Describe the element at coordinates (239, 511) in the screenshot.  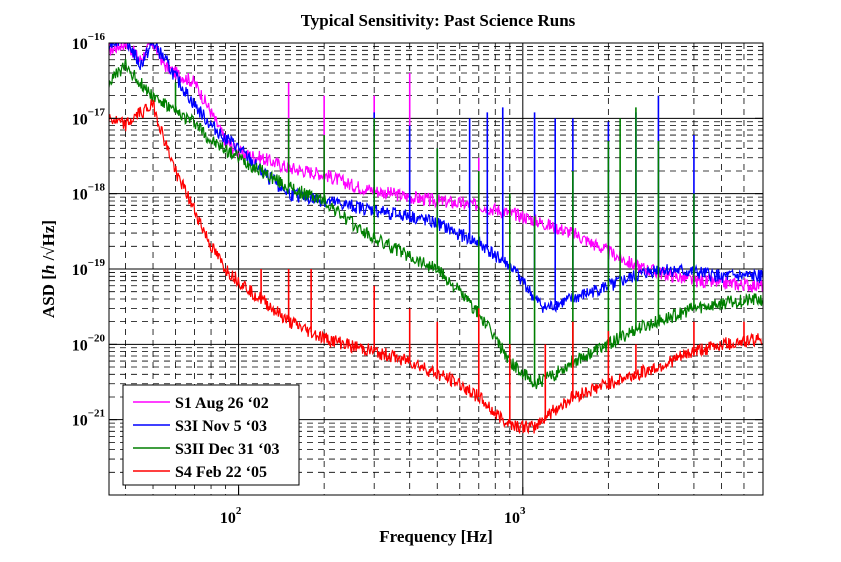
I see `x-tick-exponent: 2` at that location.